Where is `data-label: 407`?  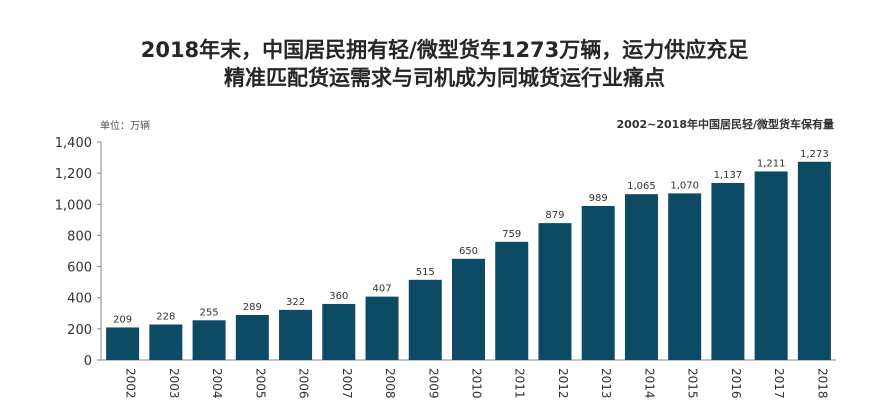 data-label: 407 is located at coordinates (381, 289).